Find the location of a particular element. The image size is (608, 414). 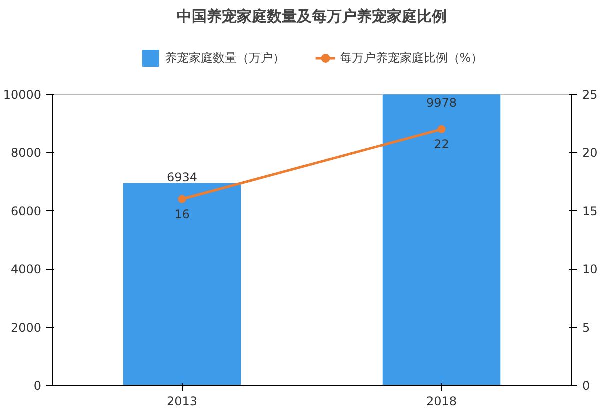

x-tick-label: 2018 is located at coordinates (442, 401).